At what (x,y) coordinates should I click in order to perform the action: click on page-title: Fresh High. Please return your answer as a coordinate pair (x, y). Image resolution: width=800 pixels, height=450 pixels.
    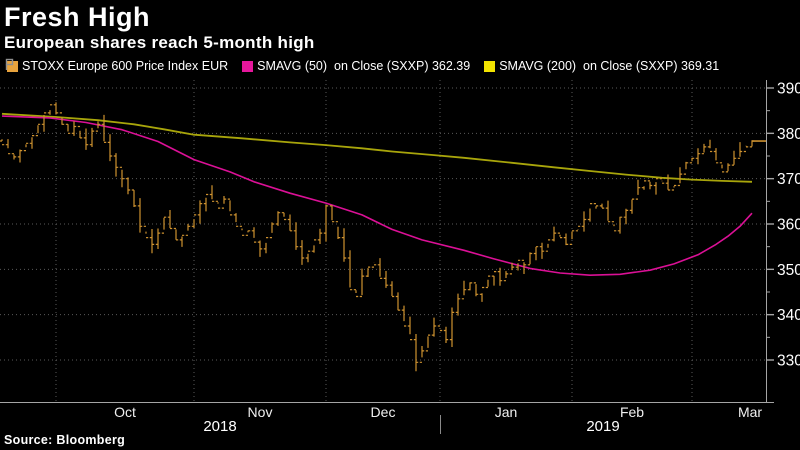
    Looking at the image, I should click on (77, 17).